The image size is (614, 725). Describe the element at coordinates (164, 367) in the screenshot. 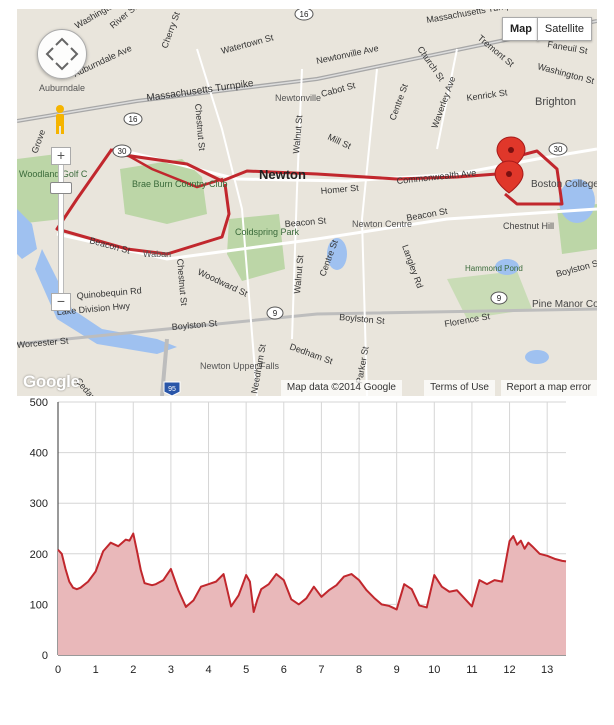

I see `i95-road` at that location.